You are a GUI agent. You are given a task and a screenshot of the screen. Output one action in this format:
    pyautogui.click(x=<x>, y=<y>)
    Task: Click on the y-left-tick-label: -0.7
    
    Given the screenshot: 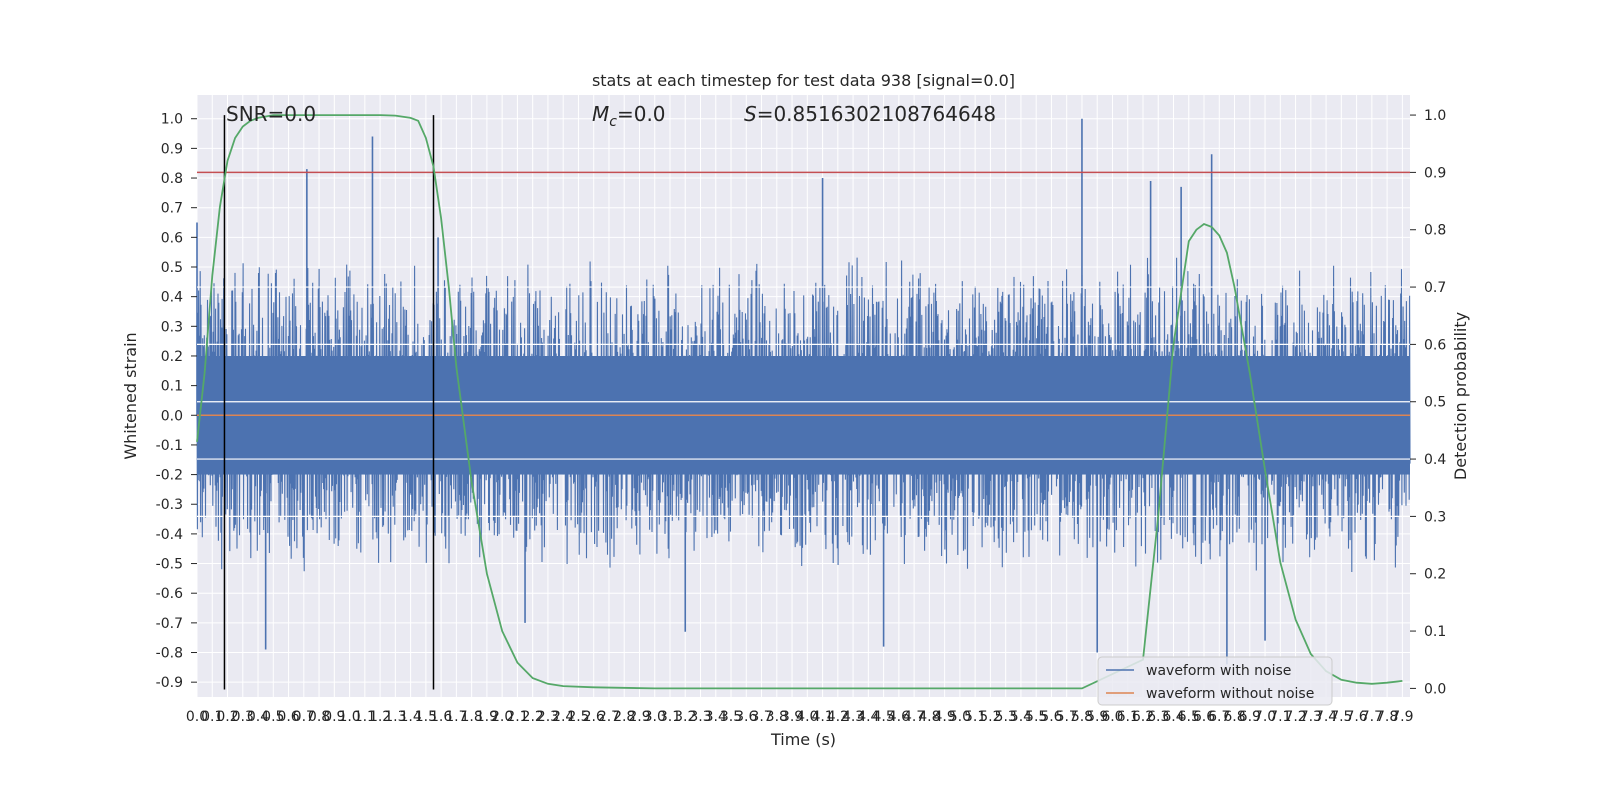 What is the action you would take?
    pyautogui.click(x=169, y=624)
    